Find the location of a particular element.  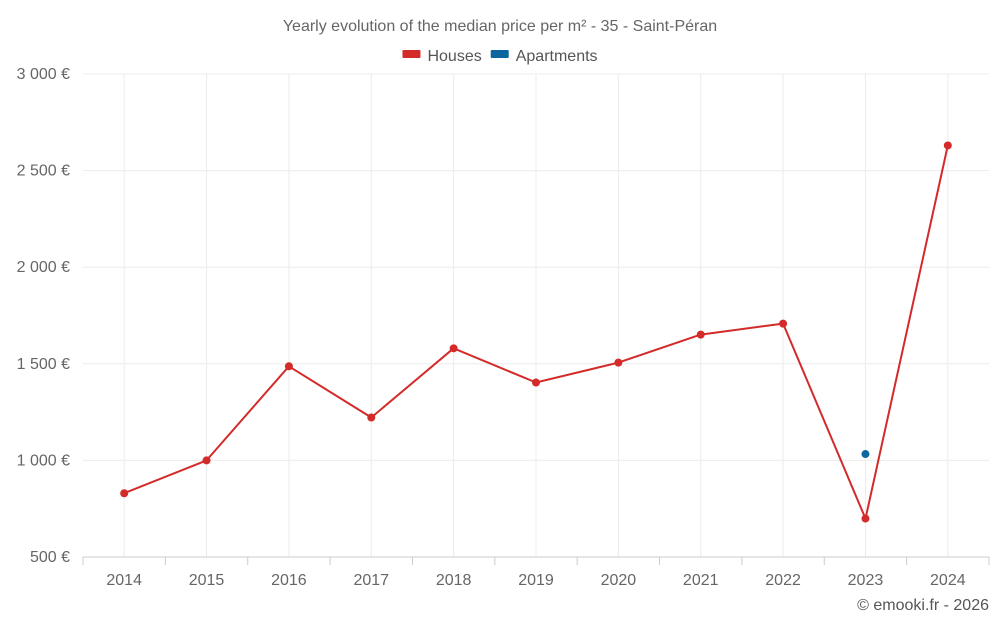

legend-item-apartments: Apartments is located at coordinates (544, 56).